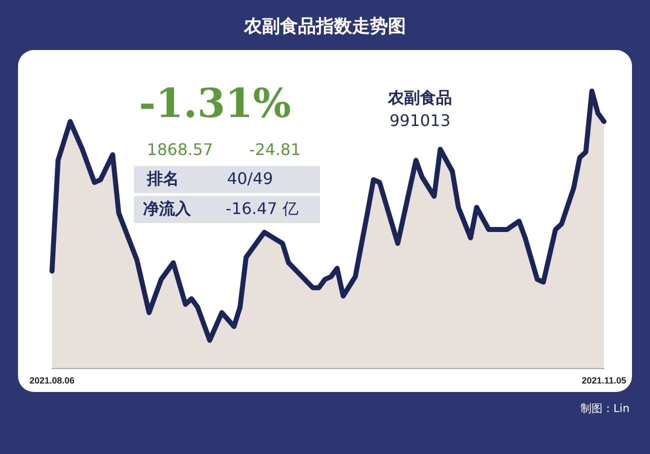 The height and width of the screenshot is (454, 650). I want to click on chart-title: 农副食品指数走势图, so click(324, 26).